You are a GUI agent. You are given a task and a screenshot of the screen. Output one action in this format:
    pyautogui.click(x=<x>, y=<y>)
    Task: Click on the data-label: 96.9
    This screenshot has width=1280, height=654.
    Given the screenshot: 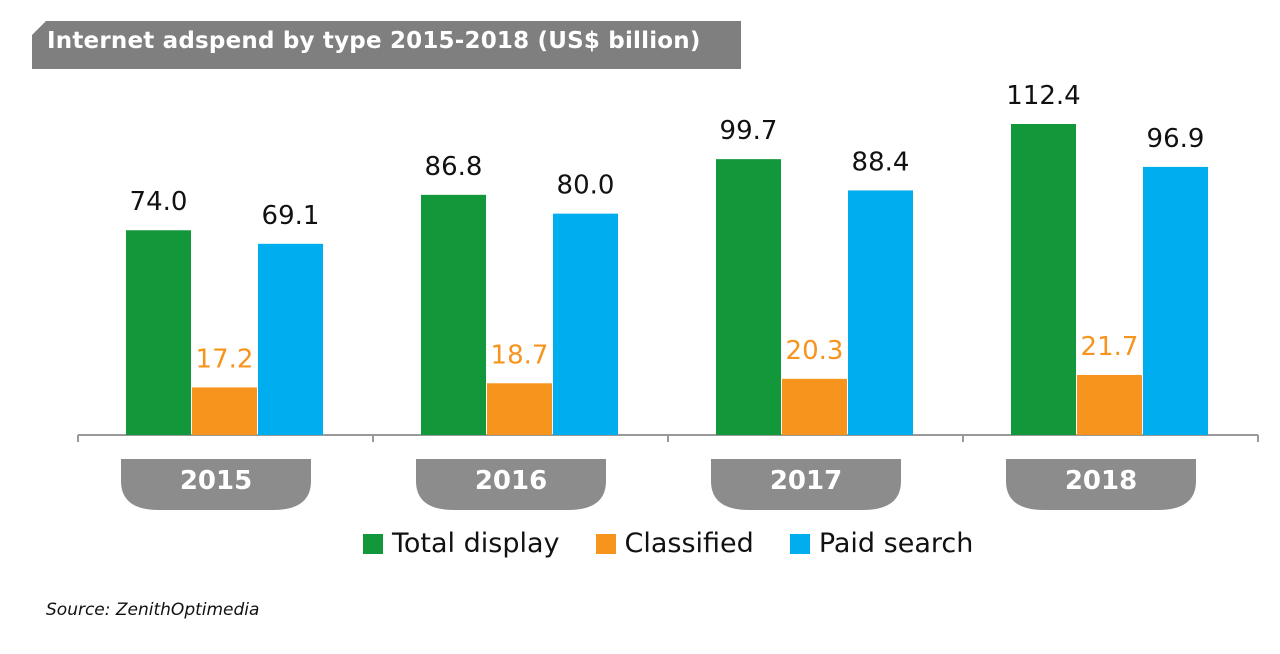 What is the action you would take?
    pyautogui.click(x=1176, y=139)
    